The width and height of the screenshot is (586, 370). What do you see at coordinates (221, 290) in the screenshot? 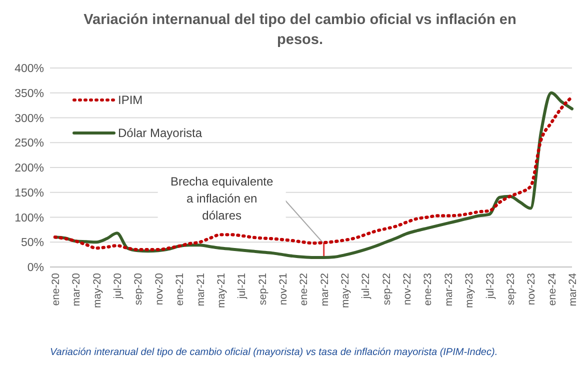
I see `x-tick-label: may-21` at bounding box center [221, 290].